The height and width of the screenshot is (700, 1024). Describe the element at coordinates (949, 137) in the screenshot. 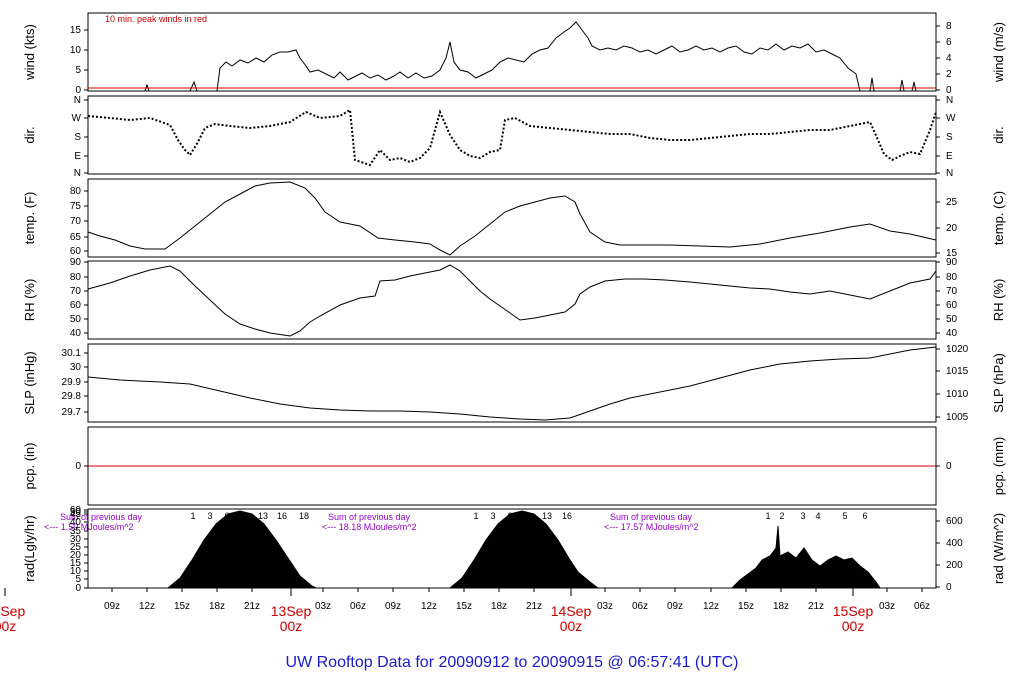

I see `direction-right-tick-label: S` at that location.